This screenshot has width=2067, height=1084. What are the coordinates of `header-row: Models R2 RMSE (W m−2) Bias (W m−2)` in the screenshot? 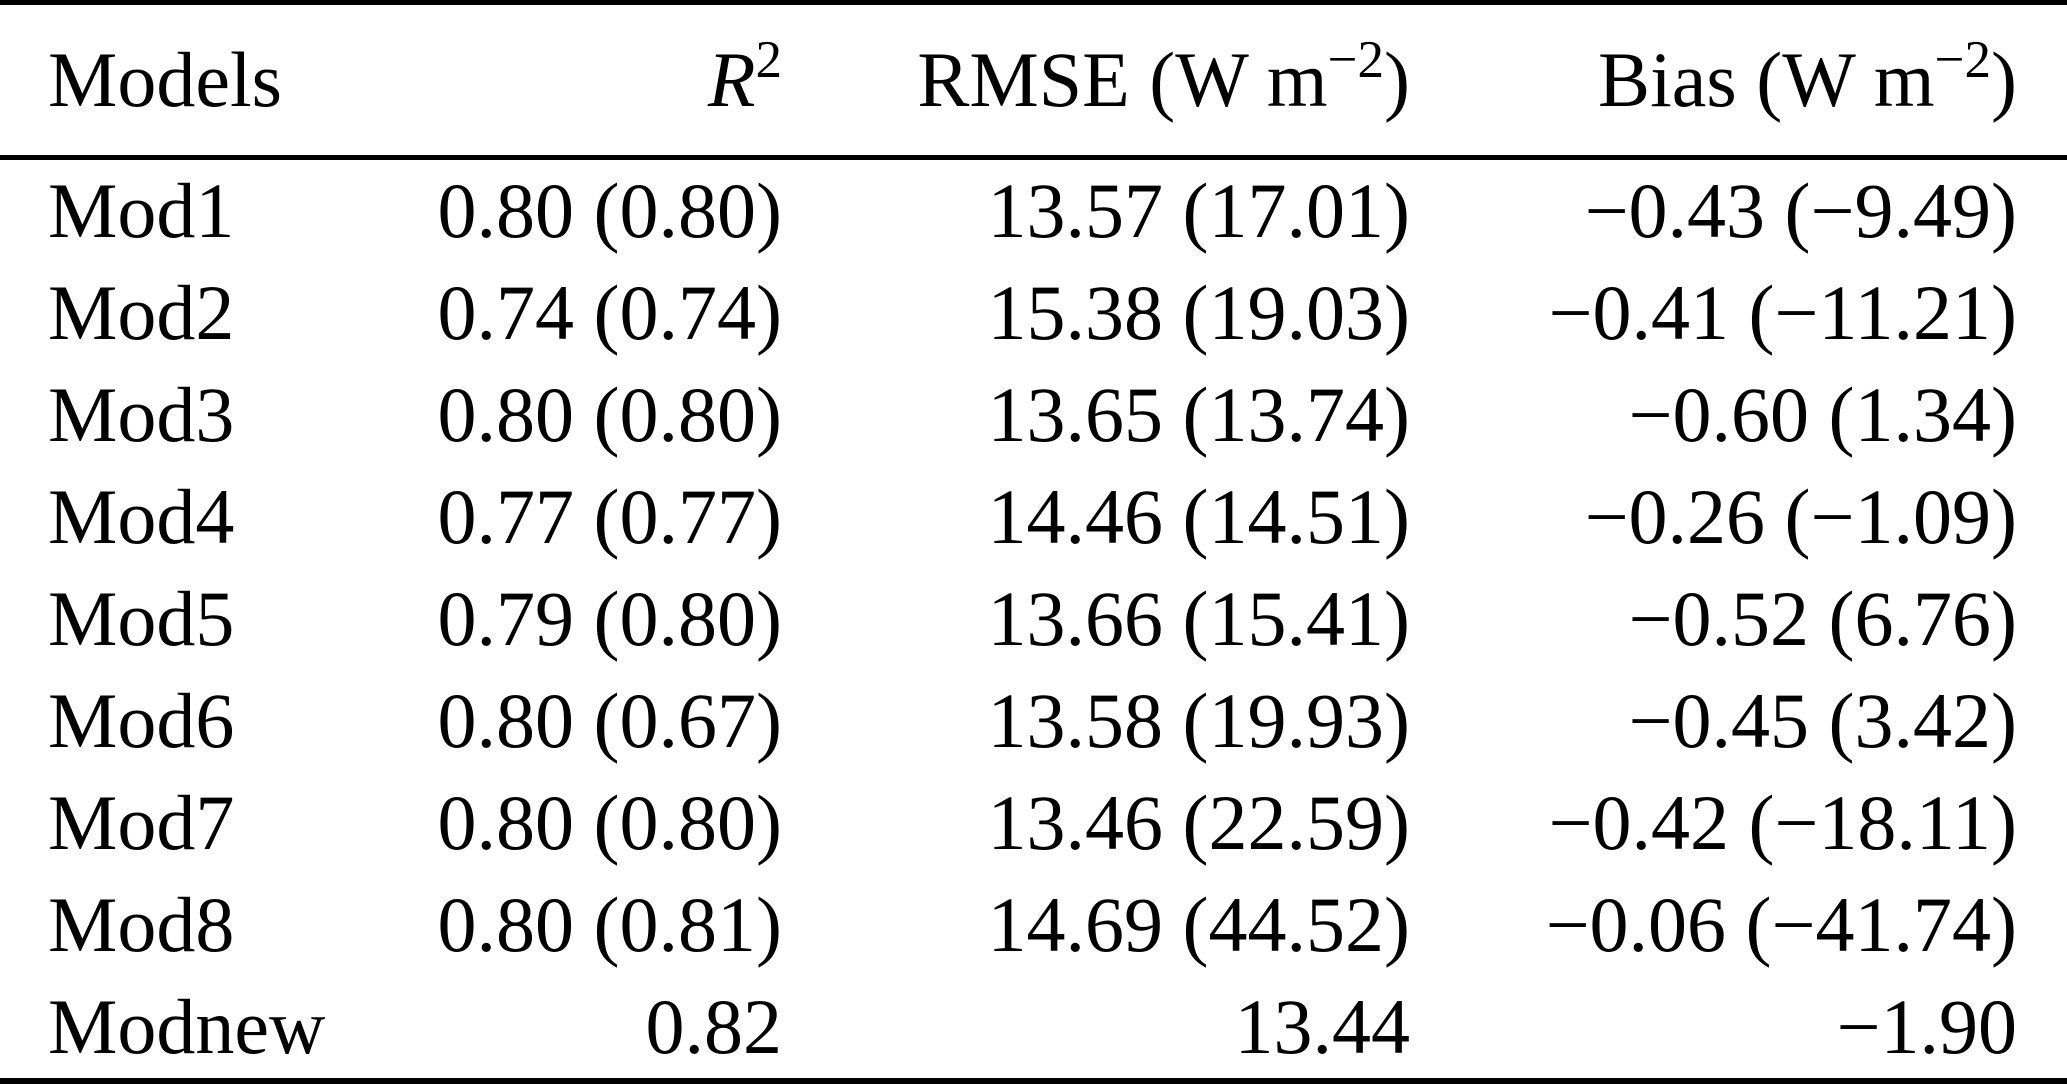 It's located at (1033, 81).